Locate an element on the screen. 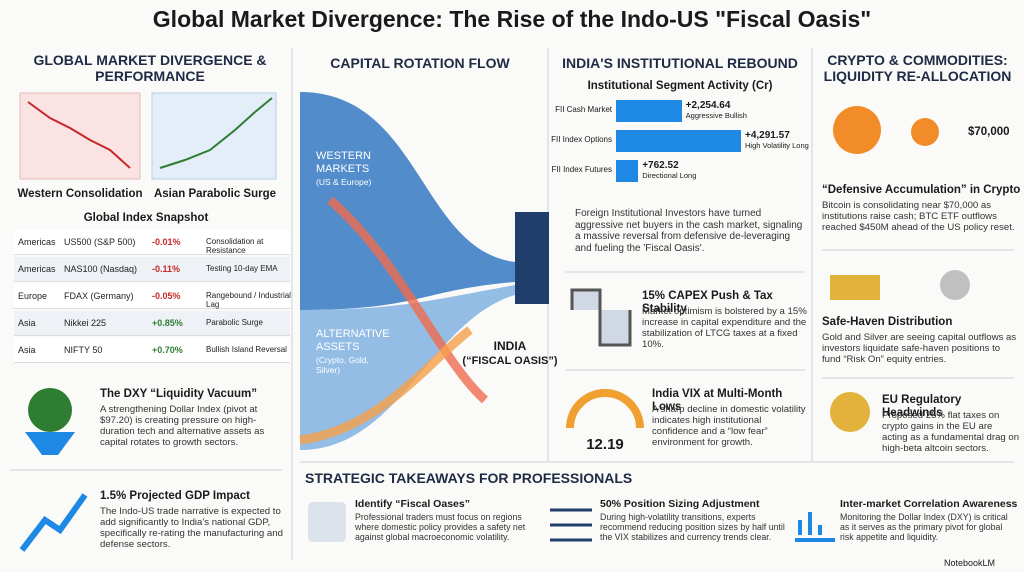 The image size is (1024, 572). flow-label: WESTERN MARKETS is located at coordinates (343, 162).